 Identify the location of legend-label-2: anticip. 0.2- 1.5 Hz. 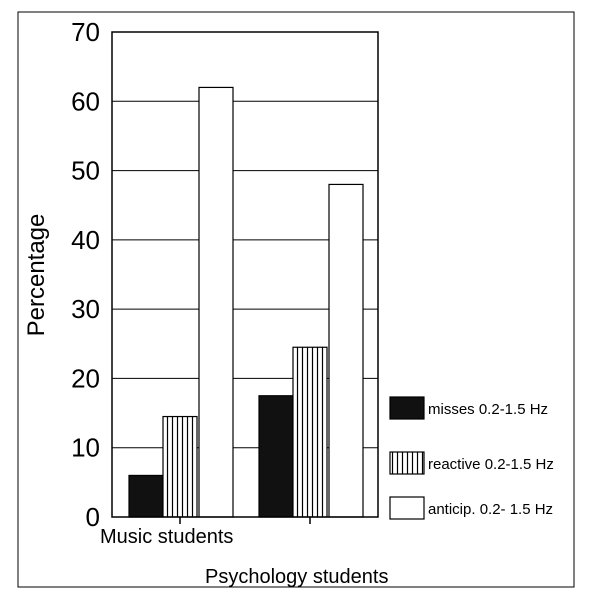
(490, 509).